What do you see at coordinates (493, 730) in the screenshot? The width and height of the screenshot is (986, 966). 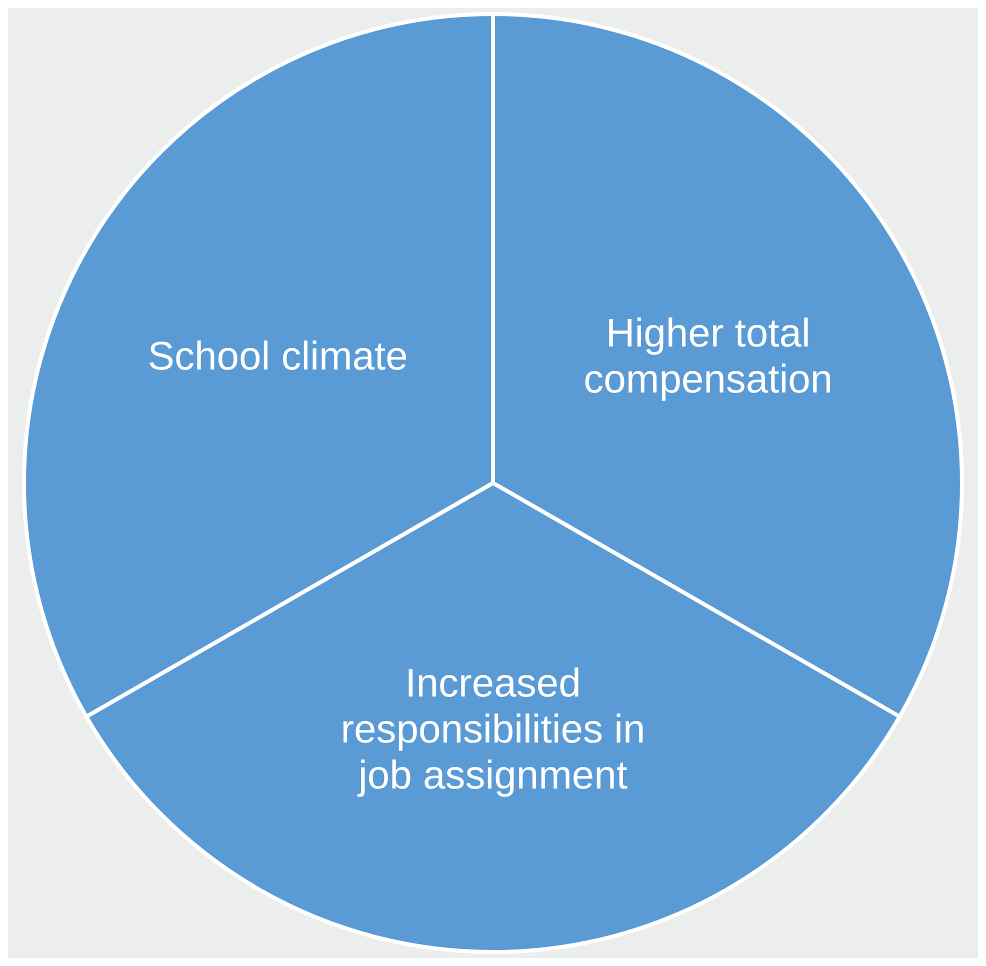 I see `slice-label: Increased responsibilities in job assignment` at bounding box center [493, 730].